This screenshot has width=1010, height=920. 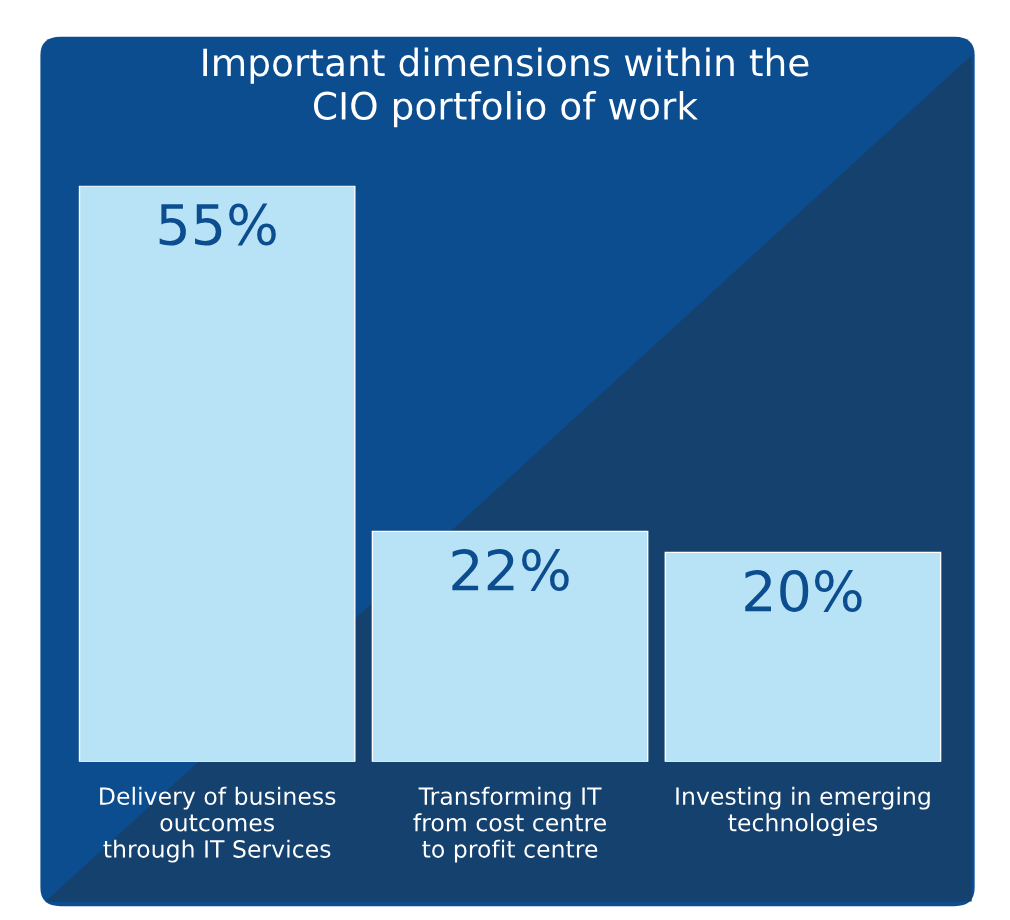 What do you see at coordinates (803, 811) in the screenshot?
I see `x-tick-label: Investing in emerging technologies` at bounding box center [803, 811].